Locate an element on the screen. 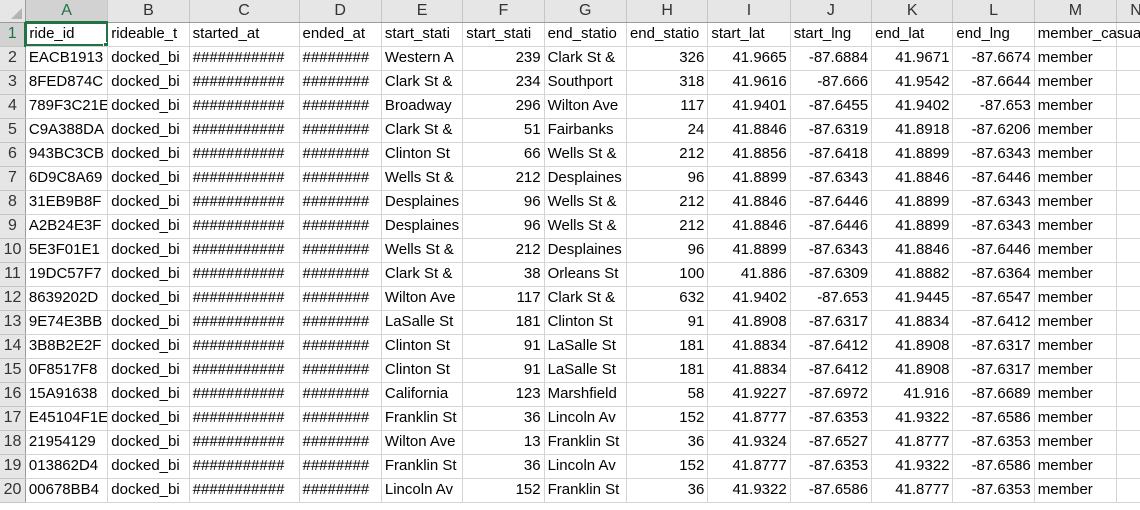  cell-k8: 41.8899 is located at coordinates (912, 202).